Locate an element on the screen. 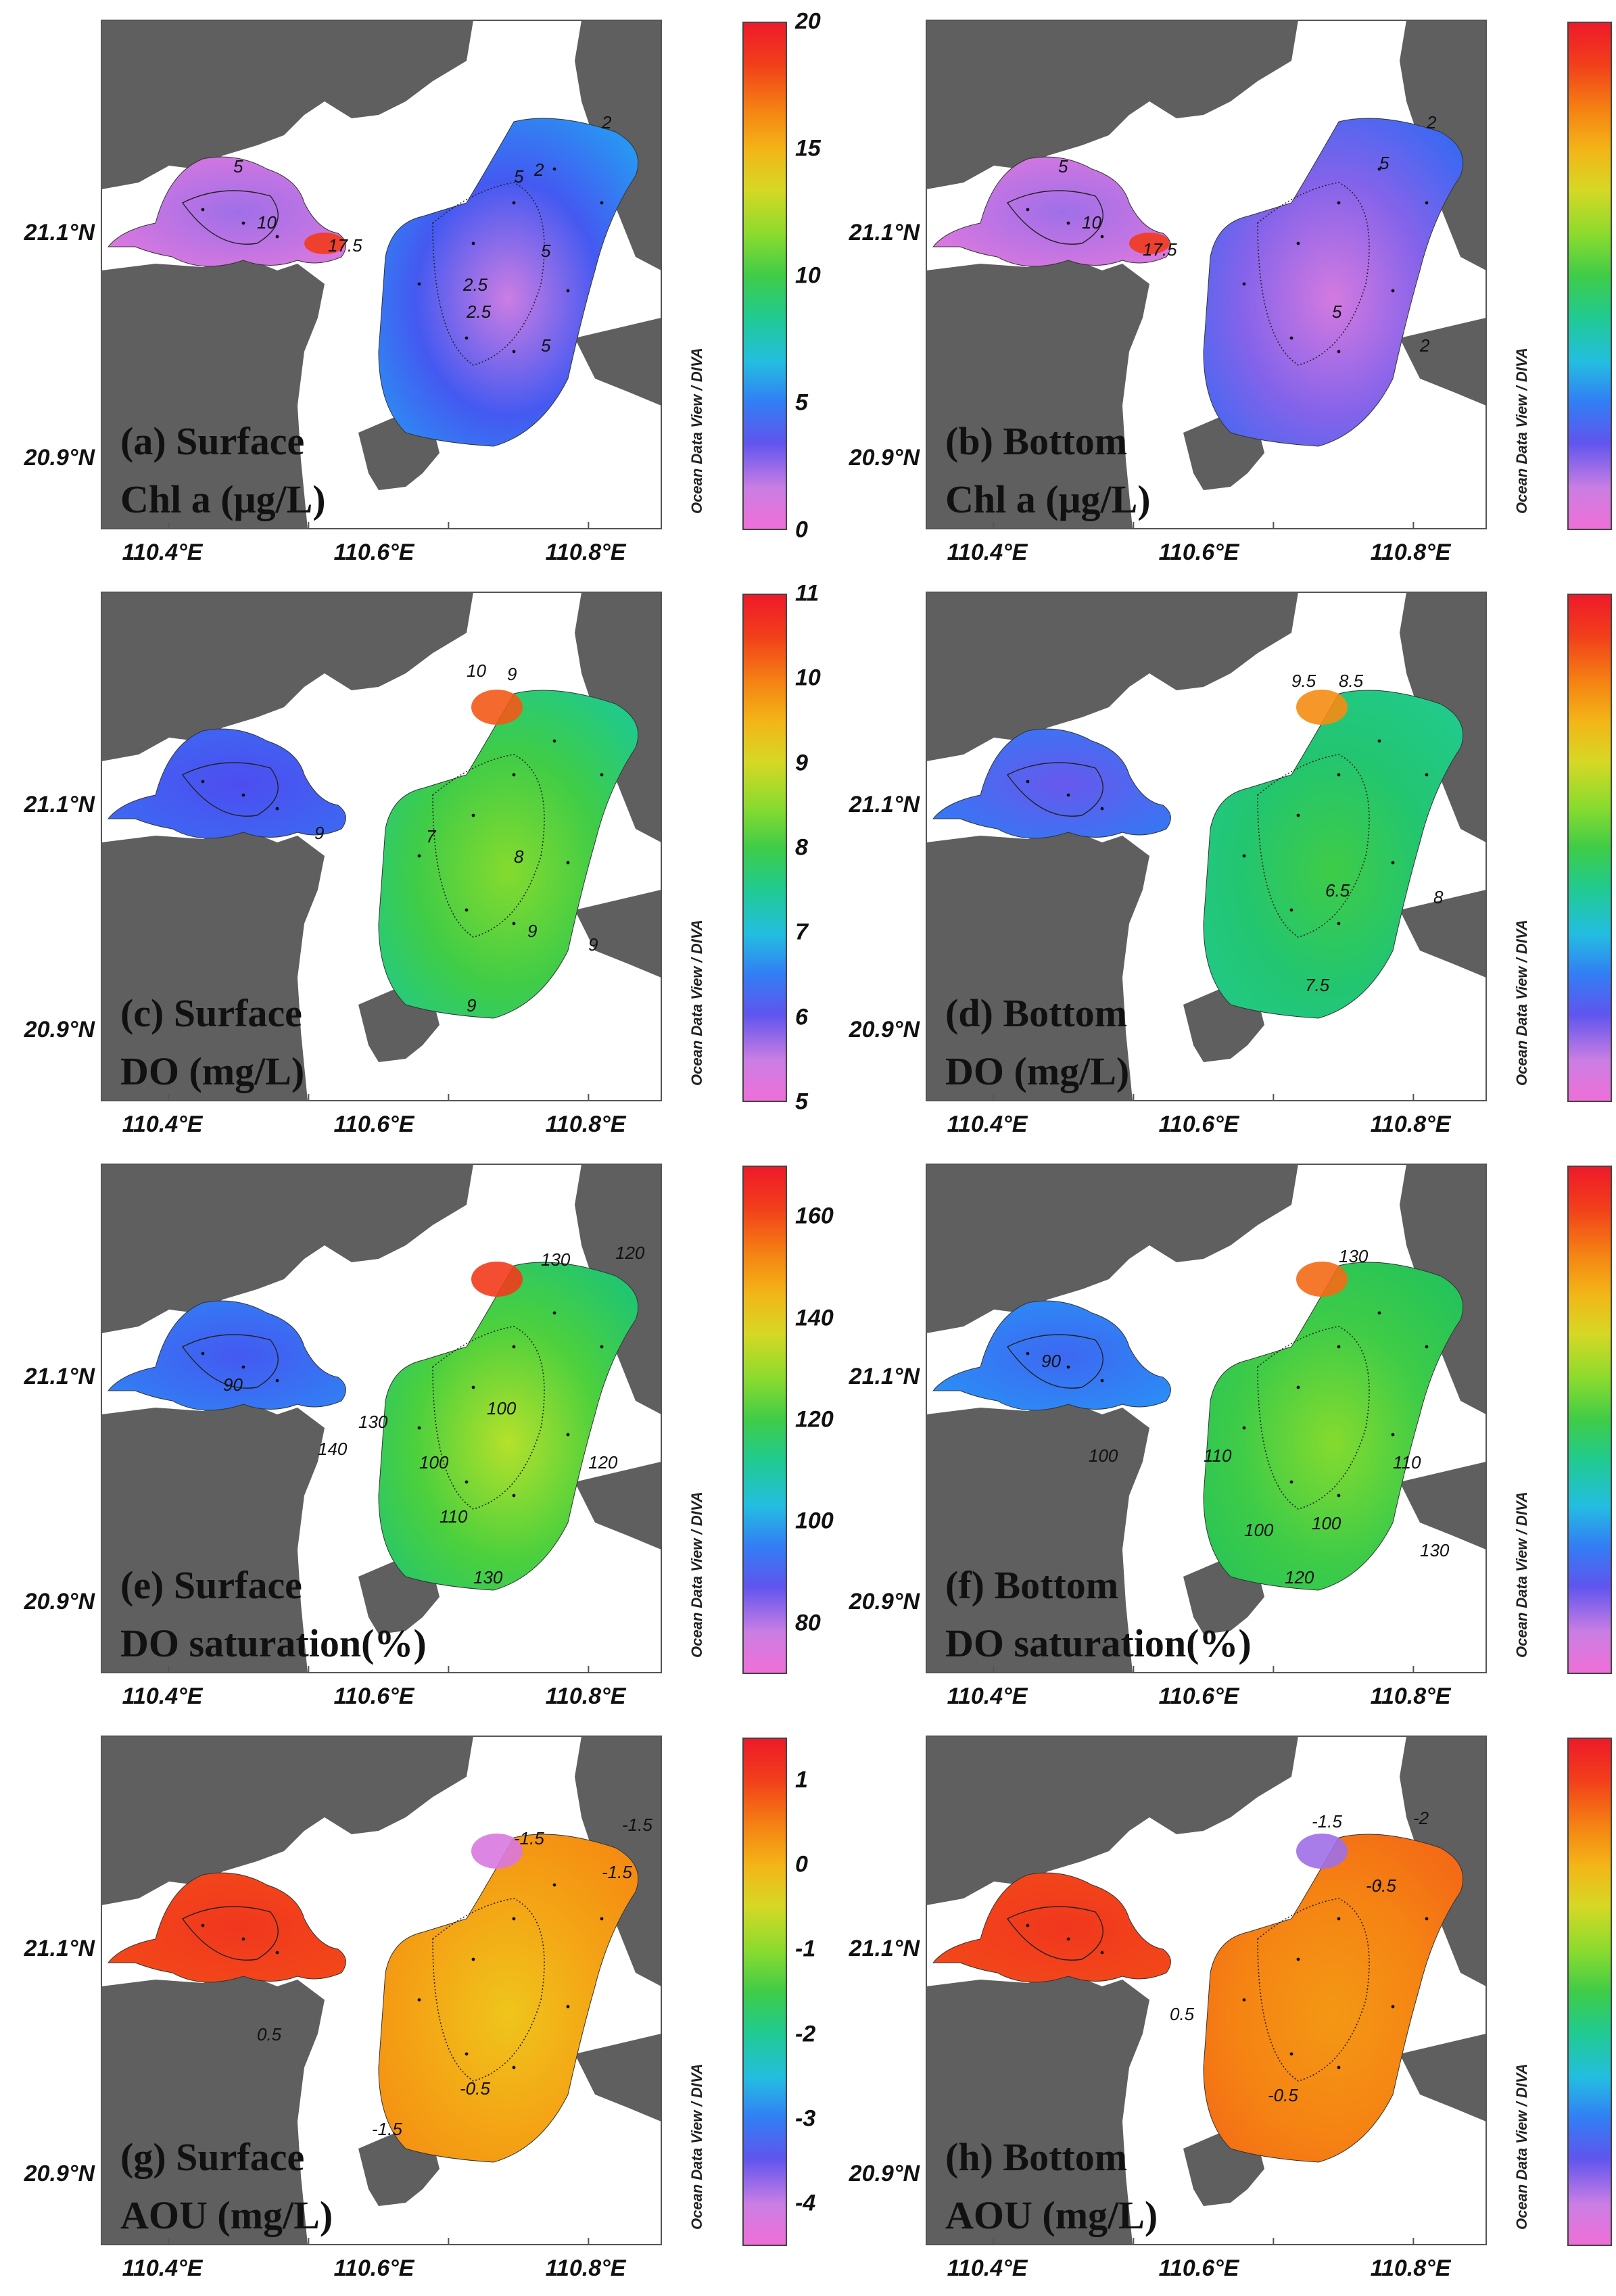 Image resolution: width=1616 pixels, height=2296 pixels. bay-field is located at coordinates (226, 784).